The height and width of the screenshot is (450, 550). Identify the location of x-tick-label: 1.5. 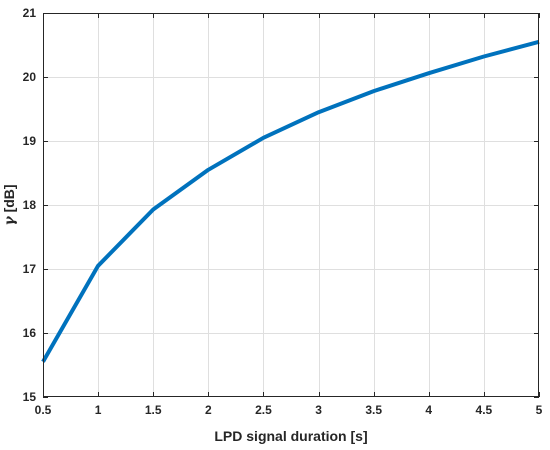
(153, 410).